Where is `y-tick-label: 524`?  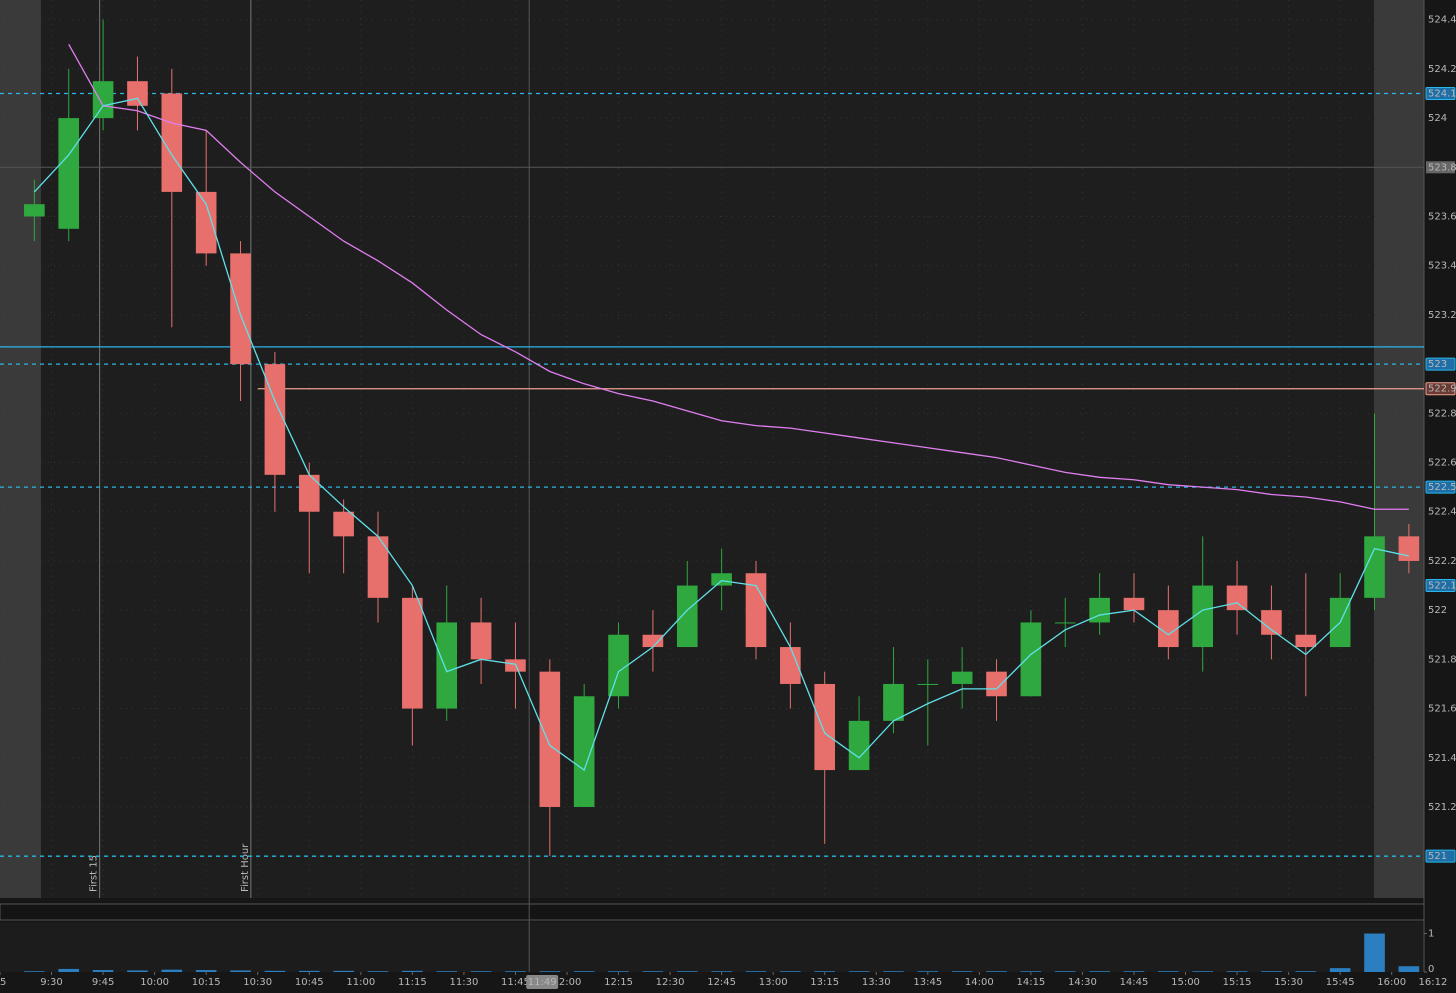
y-tick-label: 524 is located at coordinates (1437, 118).